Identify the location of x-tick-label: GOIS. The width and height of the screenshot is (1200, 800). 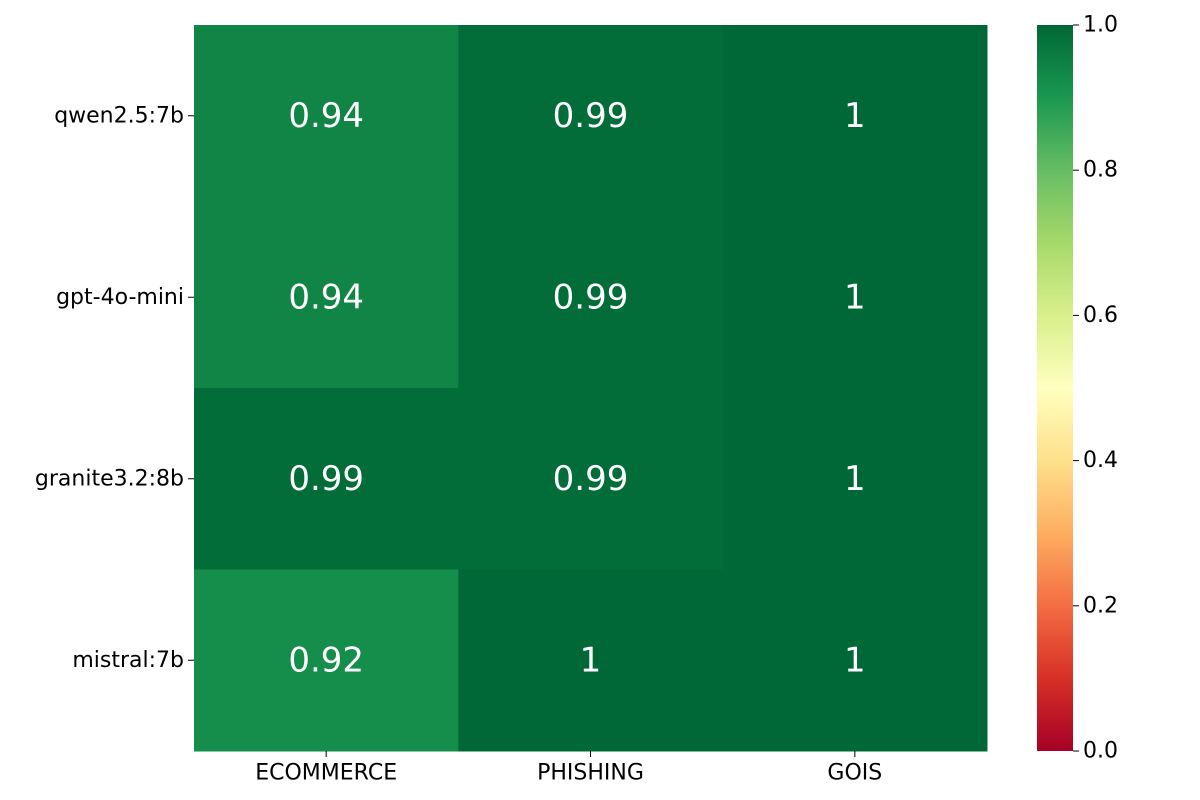
(854, 773).